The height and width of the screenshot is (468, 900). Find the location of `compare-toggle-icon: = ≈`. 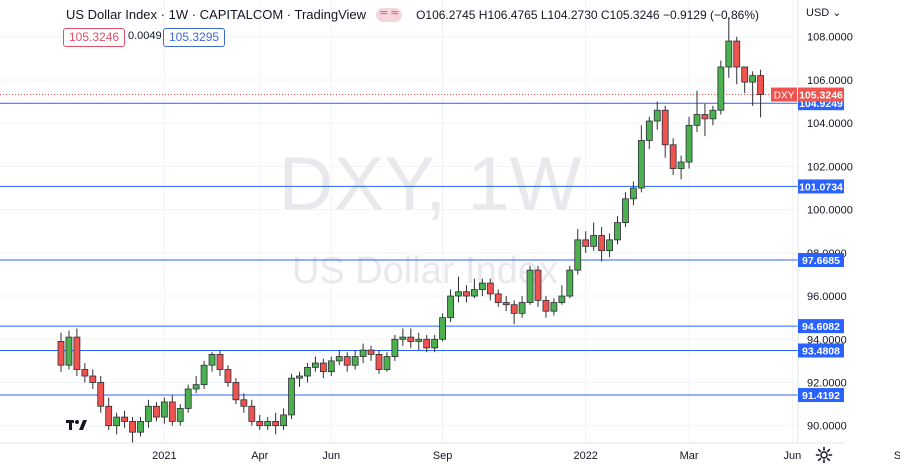

compare-toggle-icon: = ≈ is located at coordinates (389, 14).